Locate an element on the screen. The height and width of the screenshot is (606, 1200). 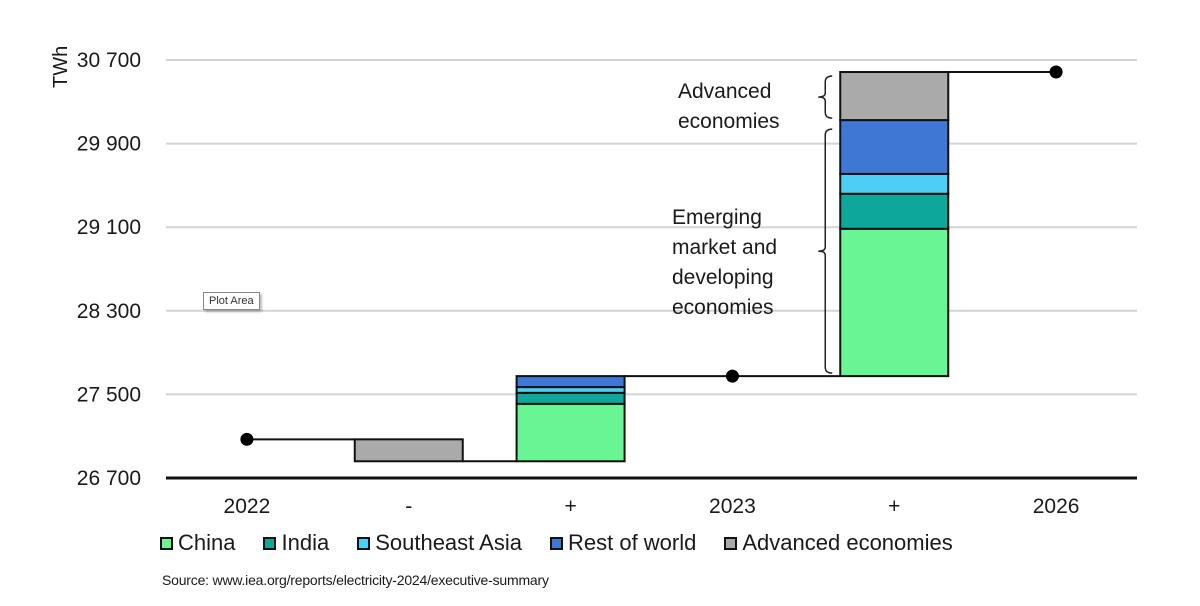
y-tick-label: 29 100 is located at coordinates (109, 227).